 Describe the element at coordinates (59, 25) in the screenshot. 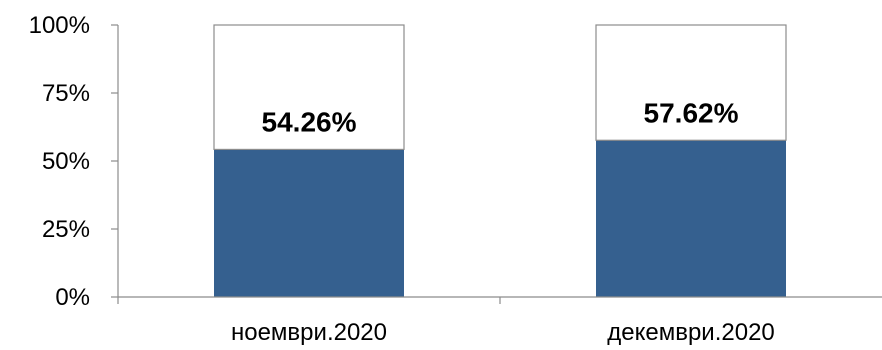

I see `y-tick-label: 100%` at that location.